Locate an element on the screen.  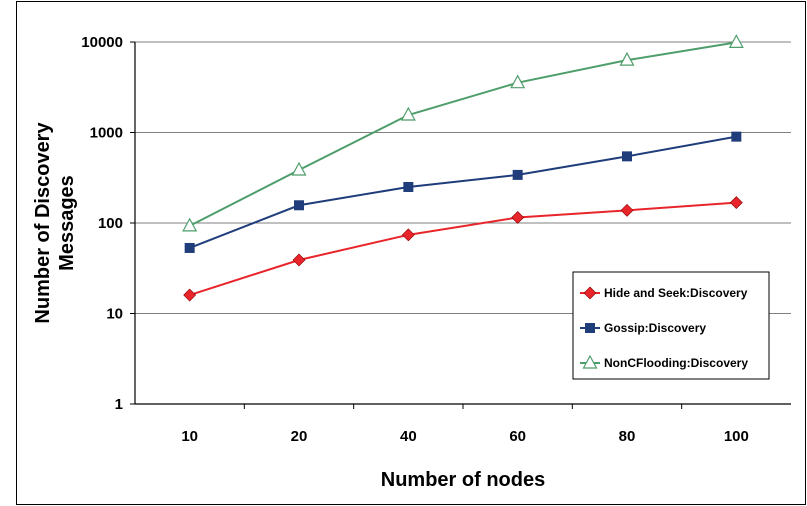
legend-label: Hide and Seek:Discovery is located at coordinates (676, 293).